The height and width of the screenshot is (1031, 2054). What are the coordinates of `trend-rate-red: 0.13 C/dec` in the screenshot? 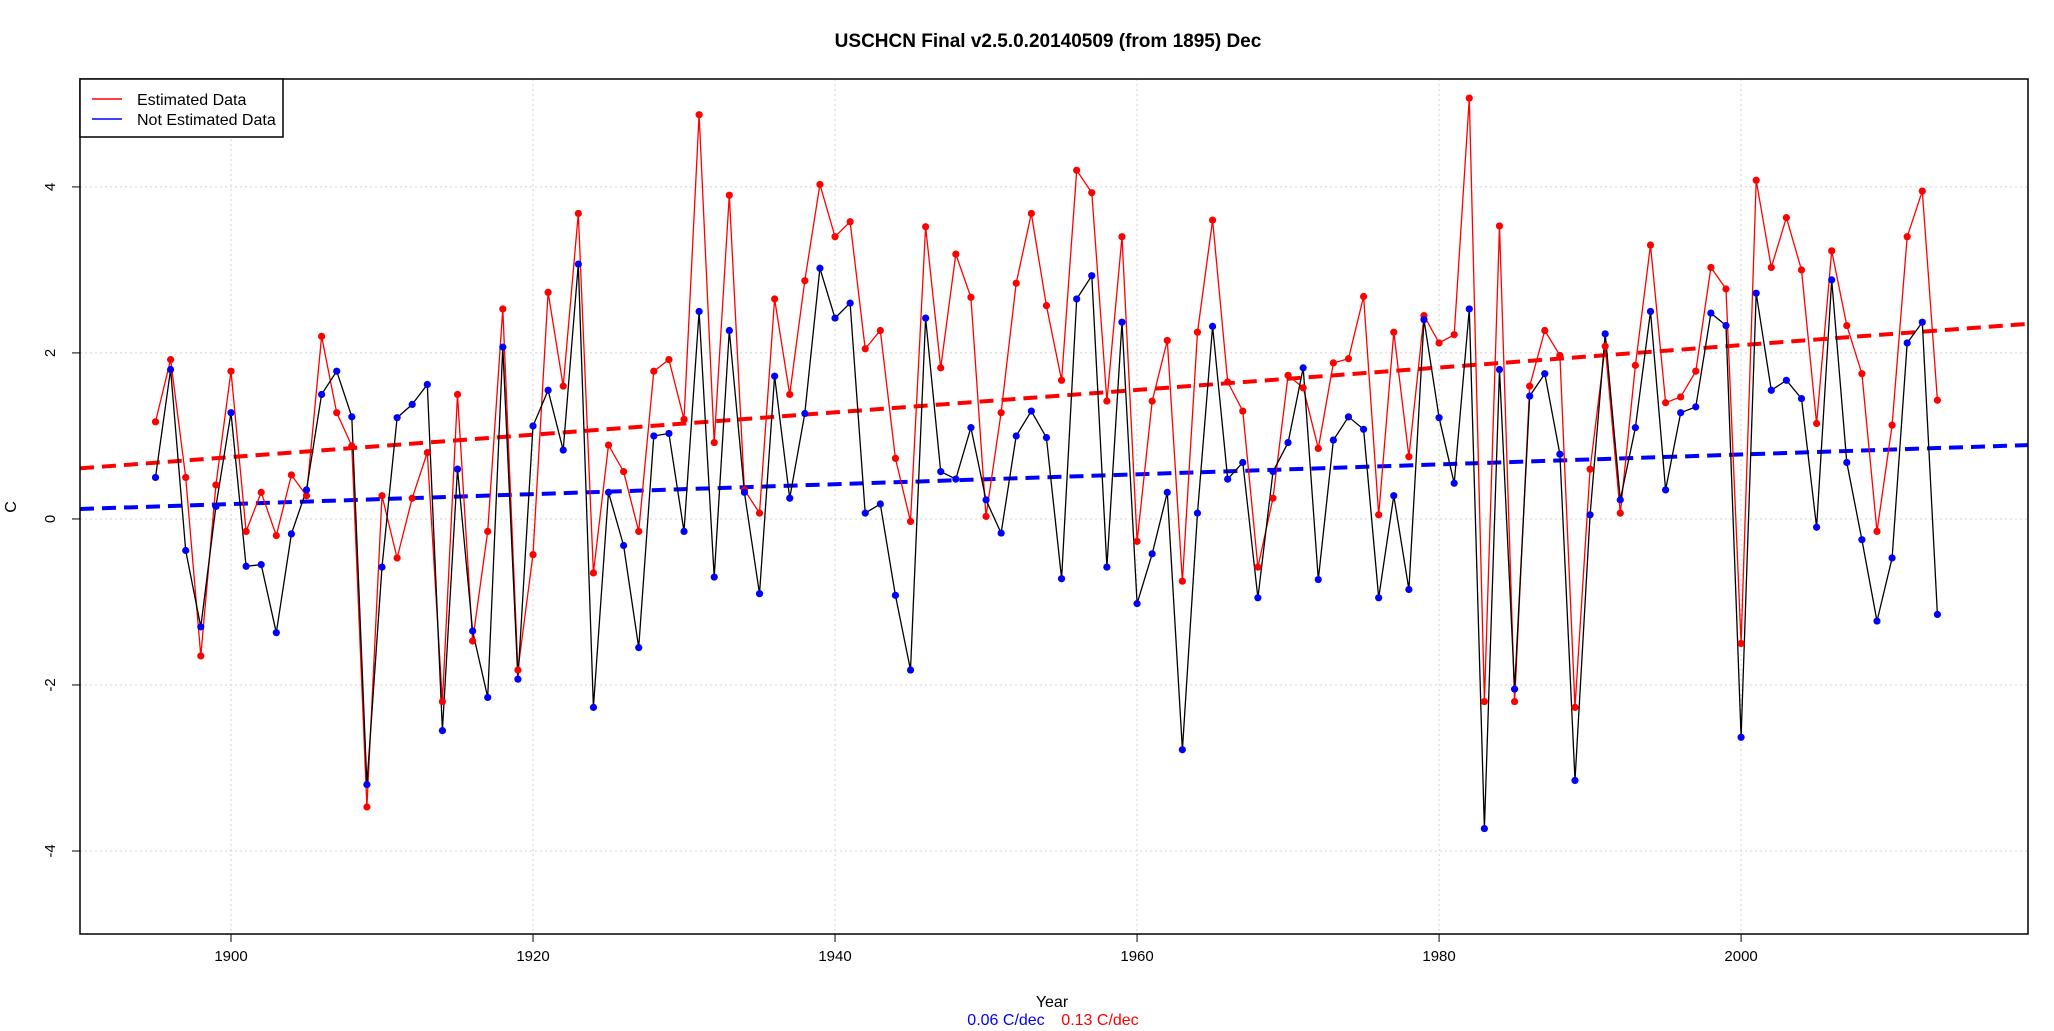 It's located at (1099, 1019).